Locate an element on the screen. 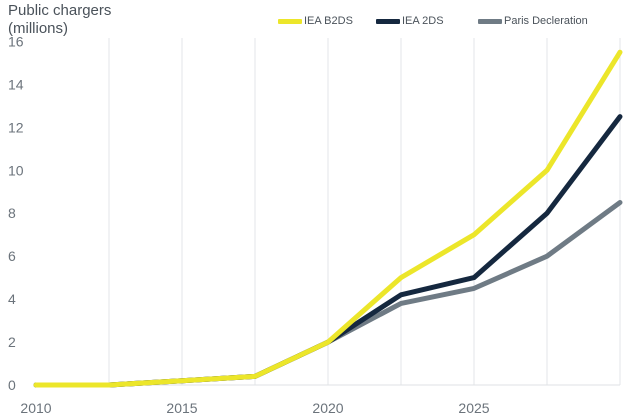 The height and width of the screenshot is (417, 623). y-tick-label: 12 is located at coordinates (16, 127).